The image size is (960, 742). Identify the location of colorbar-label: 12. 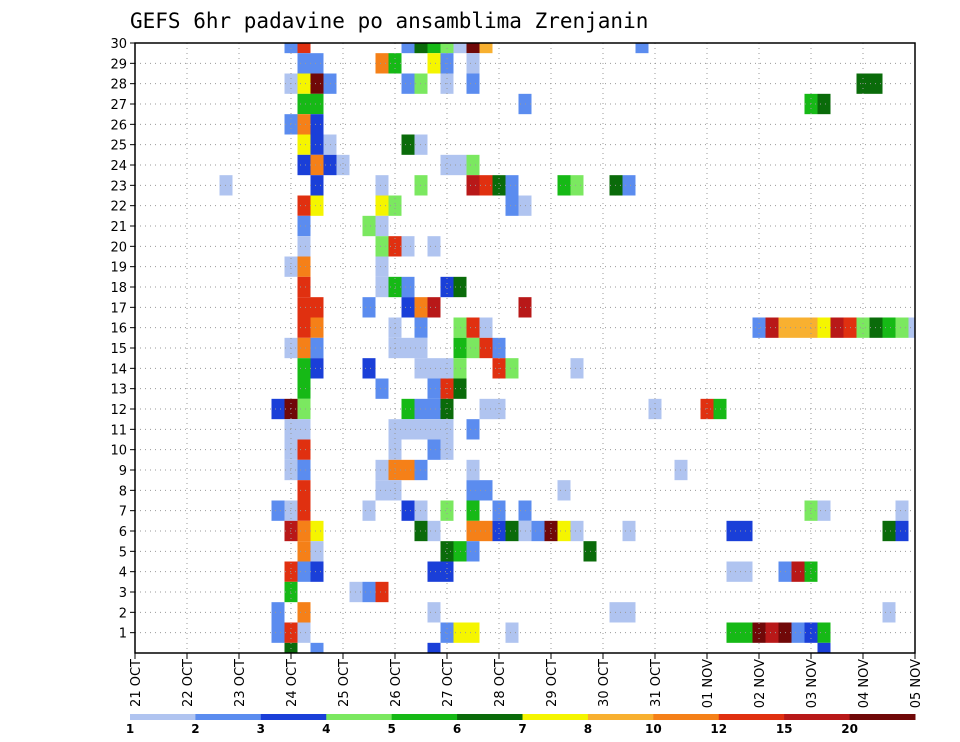
(718, 729).